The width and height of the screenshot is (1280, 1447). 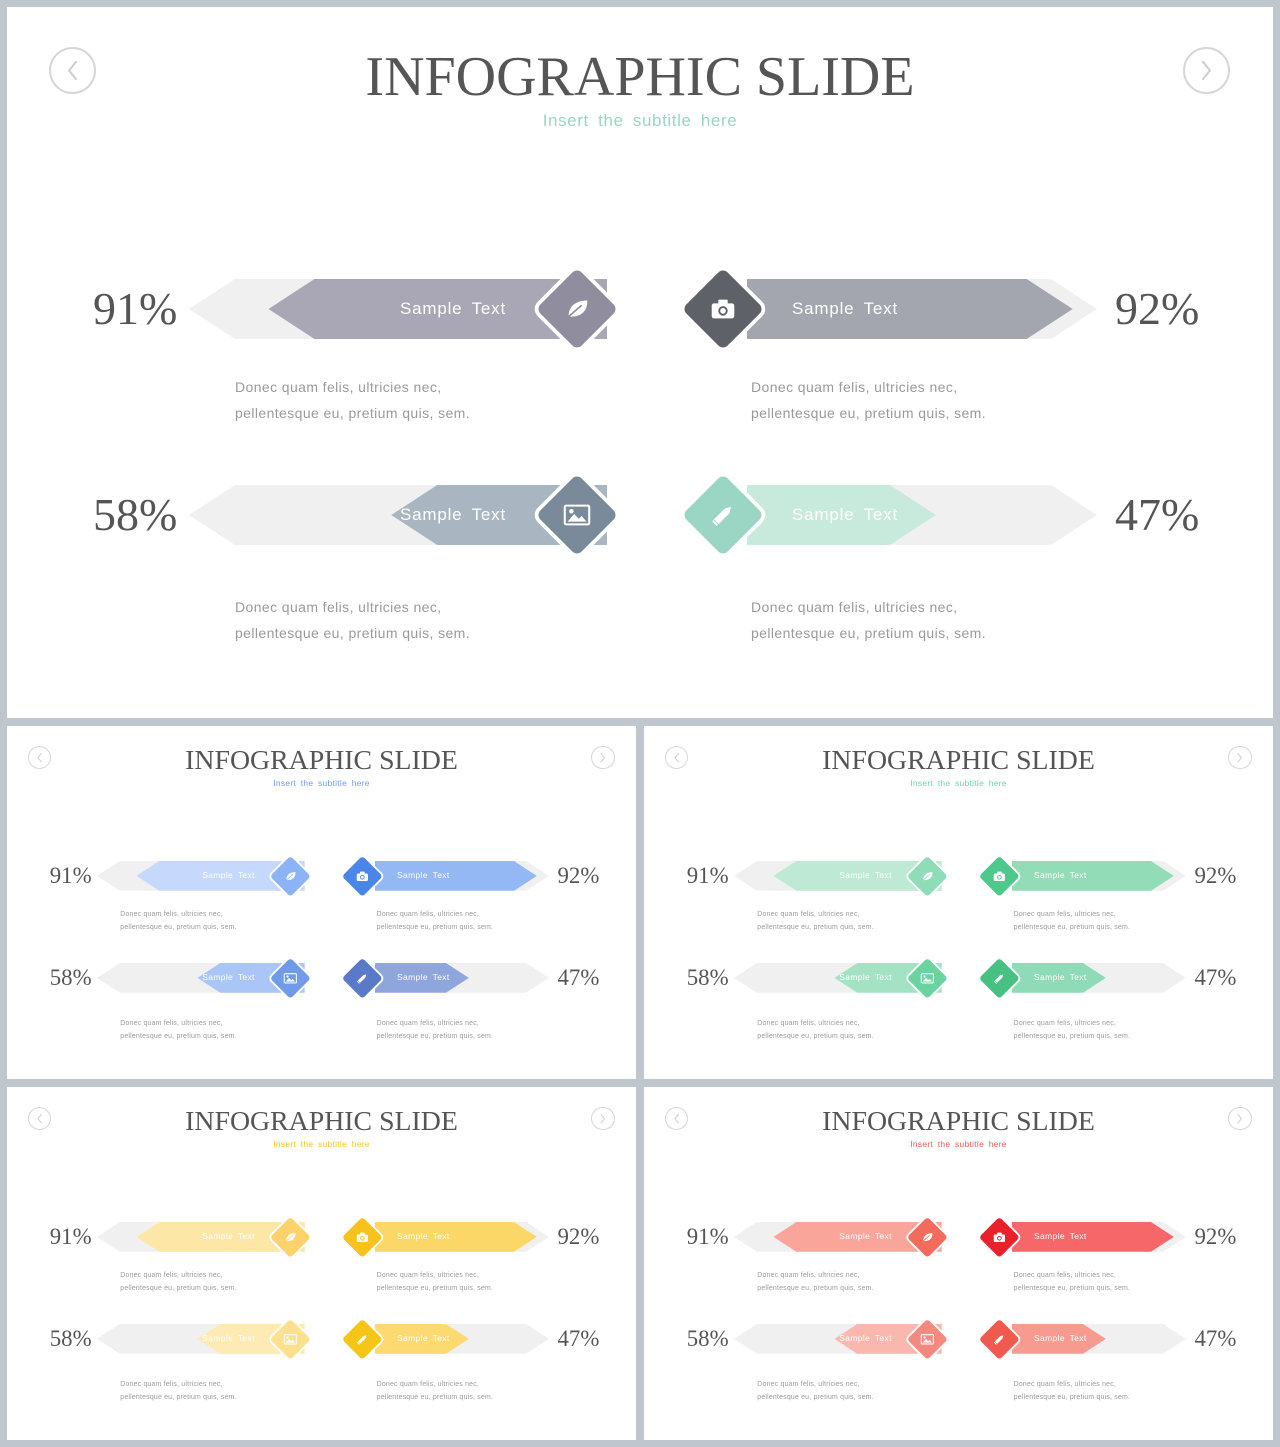 I want to click on chevron-left-icon, so click(x=676, y=1118).